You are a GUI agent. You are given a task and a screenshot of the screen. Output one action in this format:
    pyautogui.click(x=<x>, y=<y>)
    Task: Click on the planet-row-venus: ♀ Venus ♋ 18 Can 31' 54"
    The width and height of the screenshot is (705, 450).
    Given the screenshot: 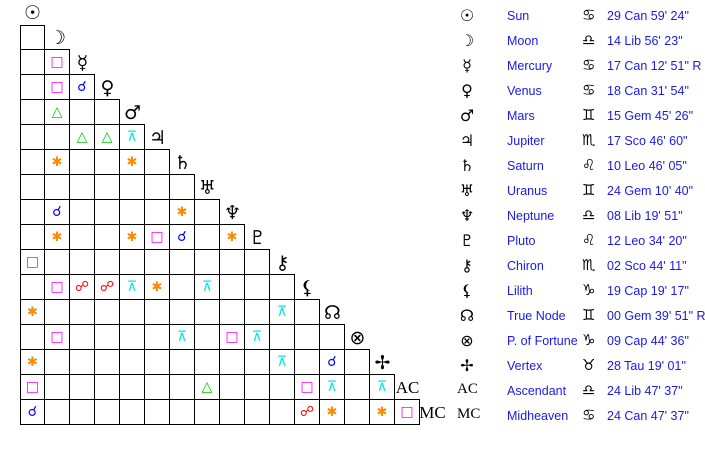 What is the action you would take?
    pyautogui.click(x=580, y=92)
    